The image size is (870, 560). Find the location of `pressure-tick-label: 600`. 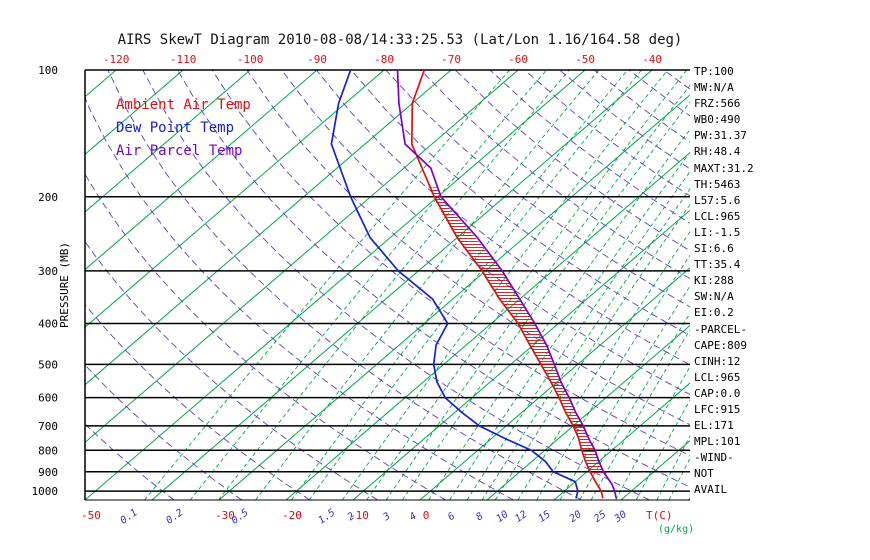

pressure-tick-label: 600 is located at coordinates (48, 398).